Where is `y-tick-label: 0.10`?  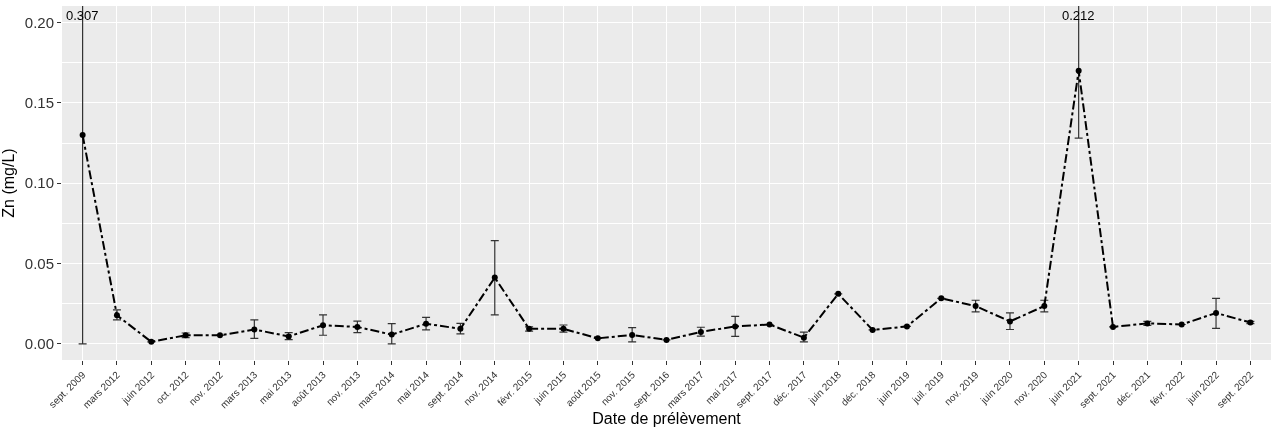 y-tick-label: 0.10 is located at coordinates (39, 183).